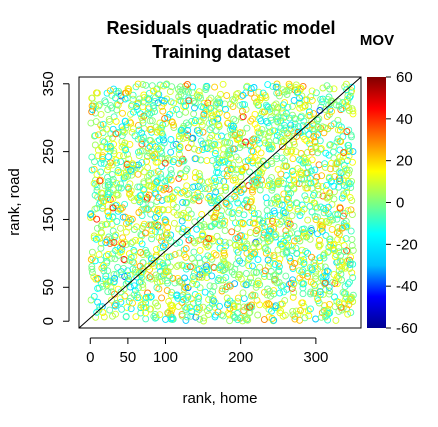  What do you see at coordinates (376, 202) in the screenshot?
I see `colorbar` at bounding box center [376, 202].